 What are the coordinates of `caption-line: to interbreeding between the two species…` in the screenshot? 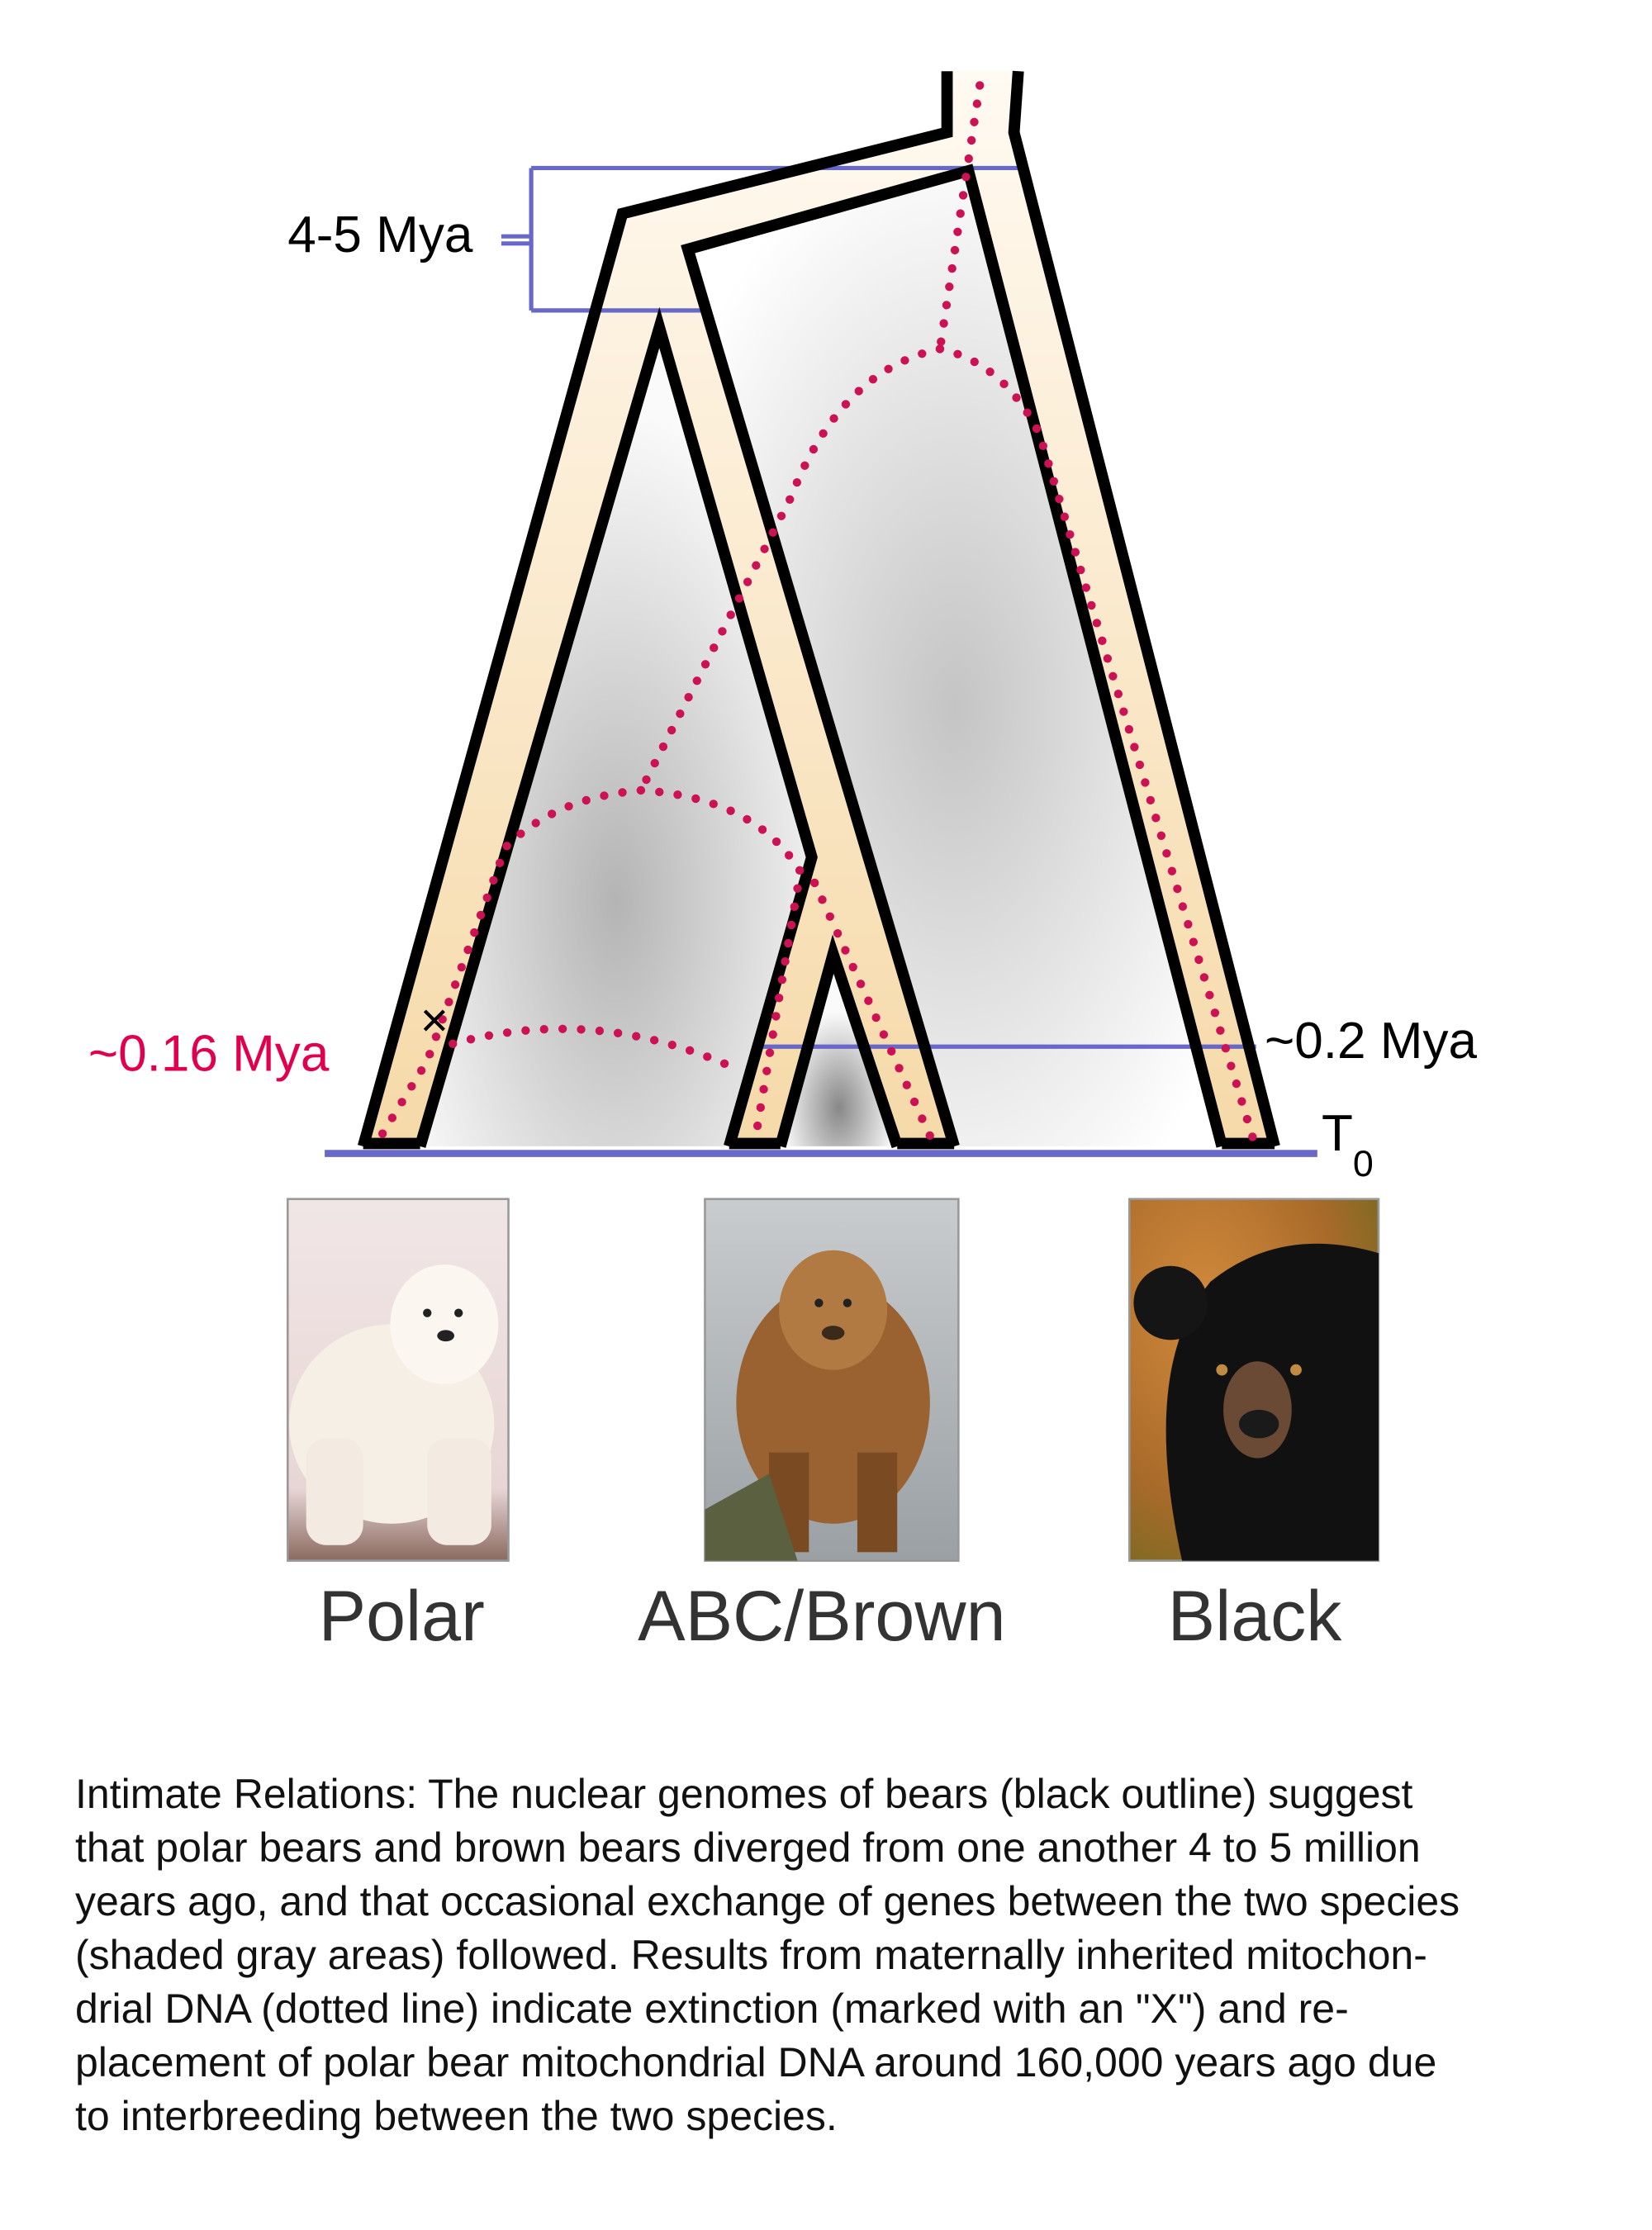 It's located at (456, 2116).